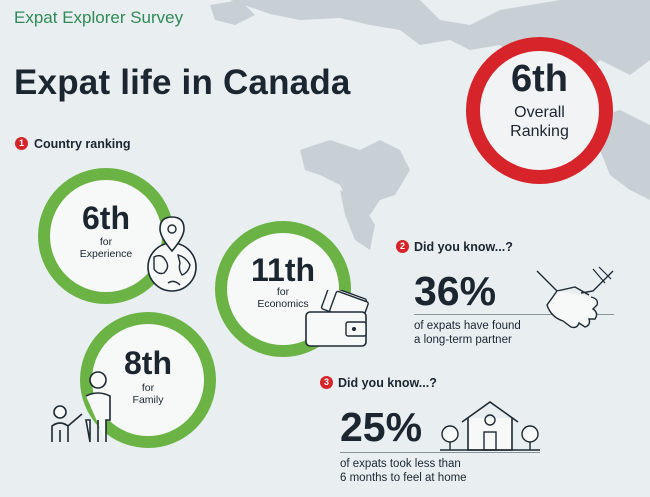 Image resolution: width=650 pixels, height=497 pixels. I want to click on home-percent: 25%, so click(381, 427).